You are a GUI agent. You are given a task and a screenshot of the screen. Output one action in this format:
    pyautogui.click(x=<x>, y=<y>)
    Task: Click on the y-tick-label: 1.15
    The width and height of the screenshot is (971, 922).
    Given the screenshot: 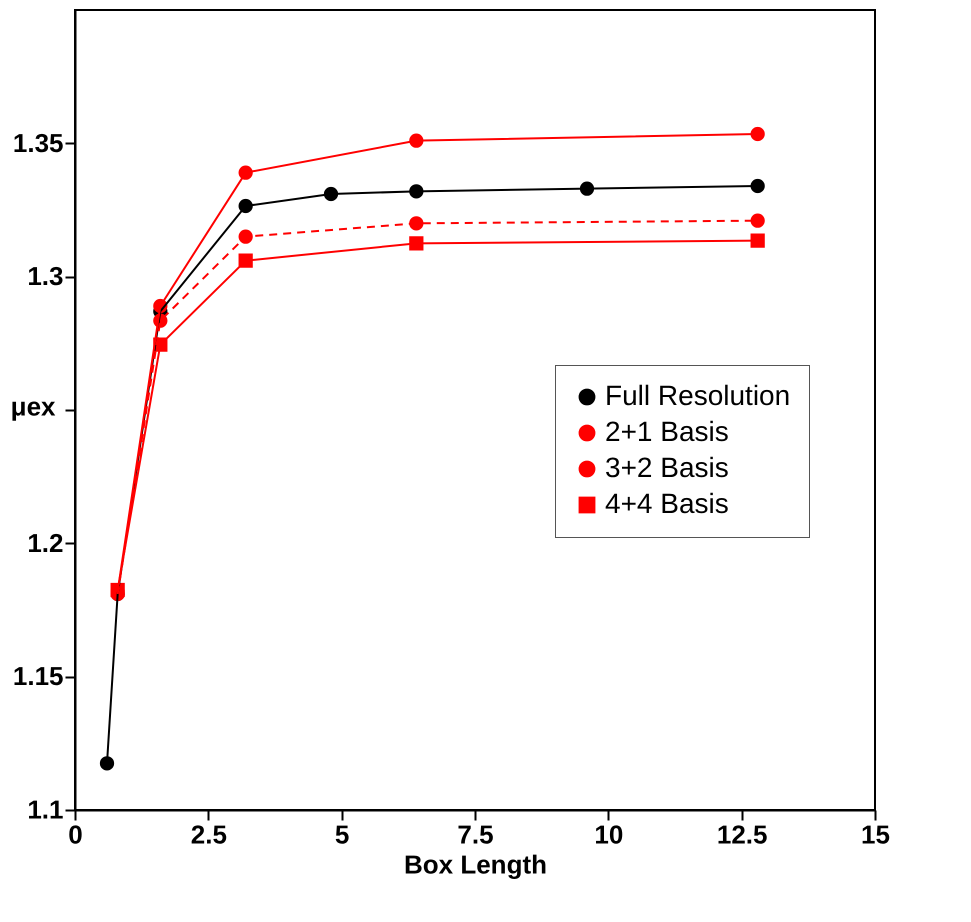 What is the action you would take?
    pyautogui.click(x=38, y=676)
    